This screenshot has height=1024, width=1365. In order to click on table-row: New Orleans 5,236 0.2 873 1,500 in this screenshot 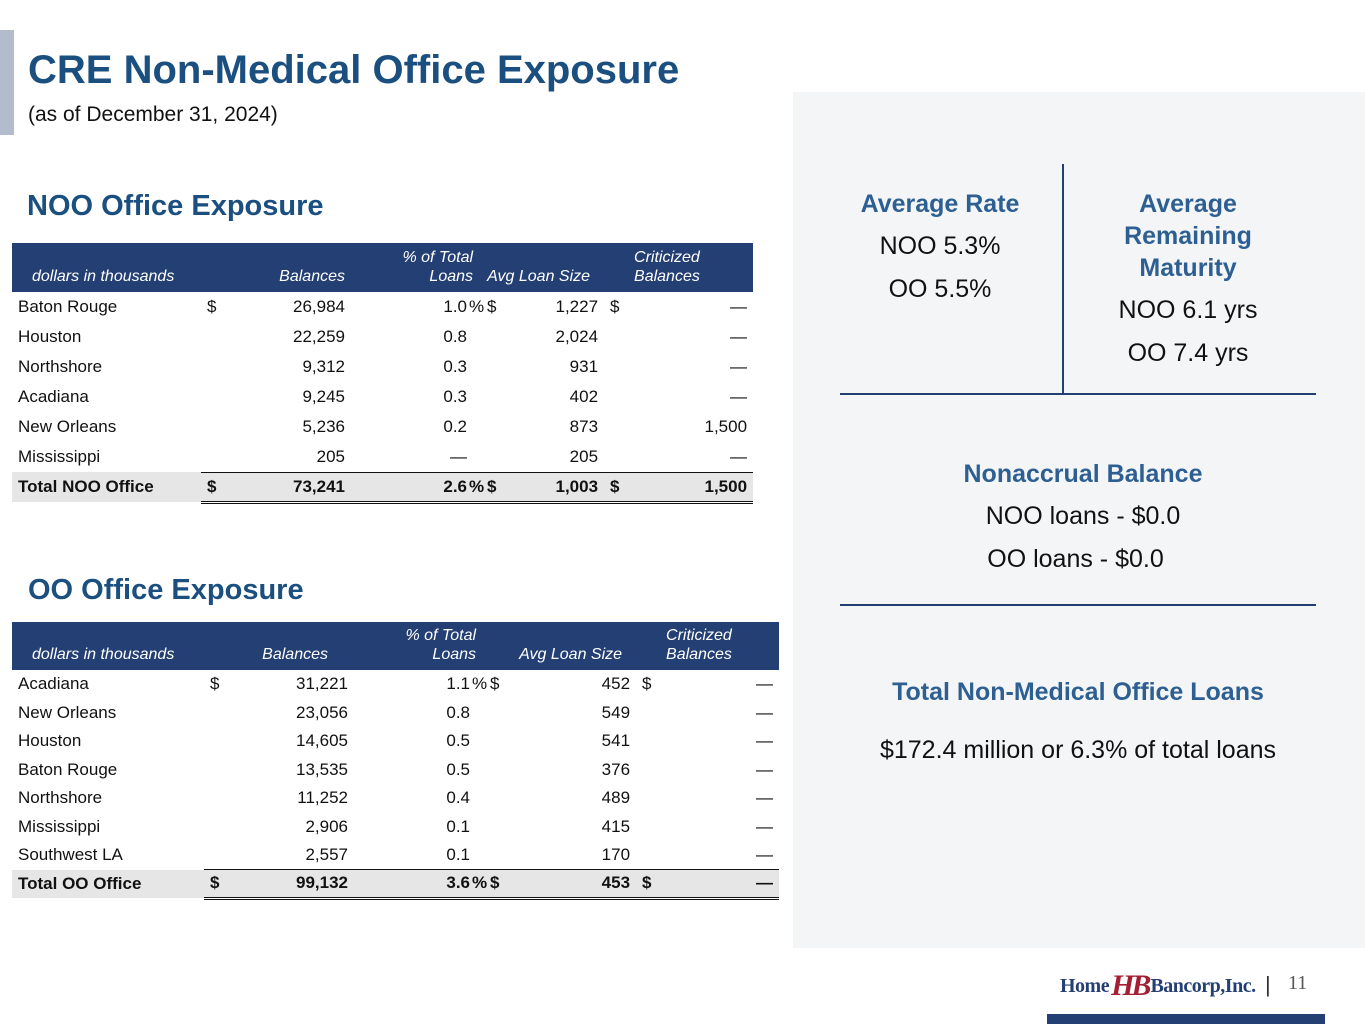, I will do `click(382, 427)`.